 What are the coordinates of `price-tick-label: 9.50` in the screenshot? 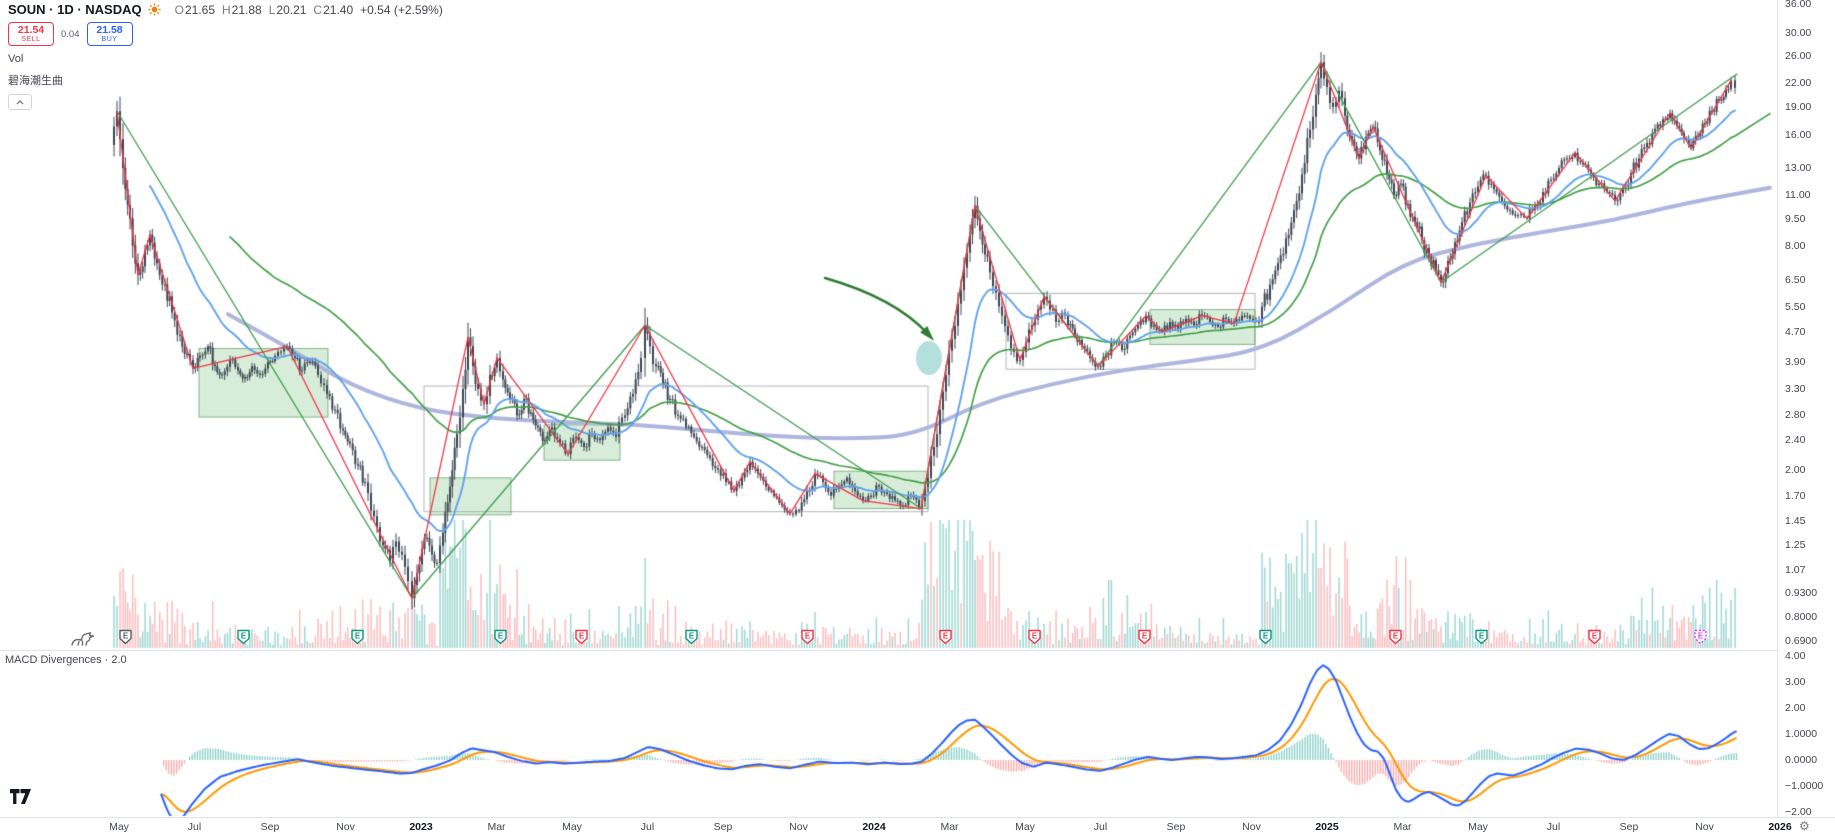 It's located at (1795, 218).